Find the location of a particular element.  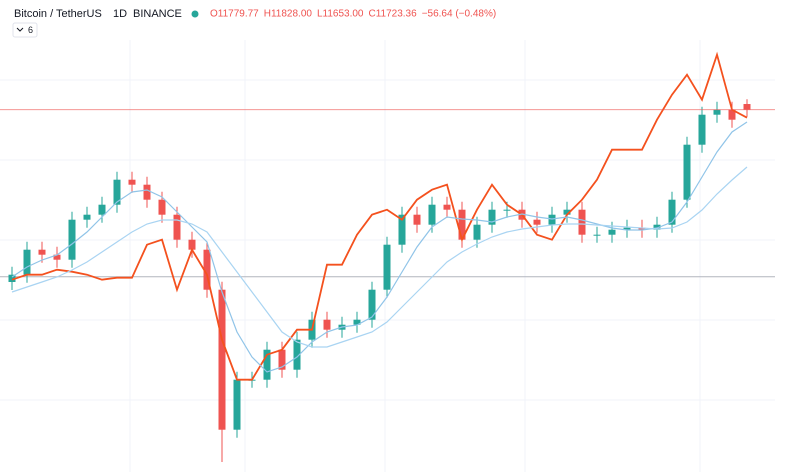

exchange: BINANCE is located at coordinates (157, 14).